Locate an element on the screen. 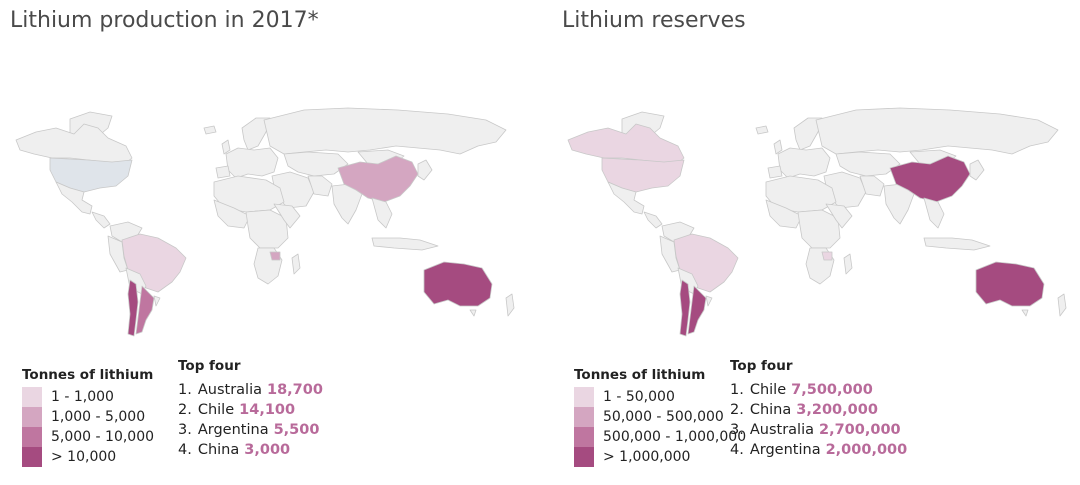 Image resolution: width=1080 pixels, height=485 pixels. country-central-asia is located at coordinates (316, 164).